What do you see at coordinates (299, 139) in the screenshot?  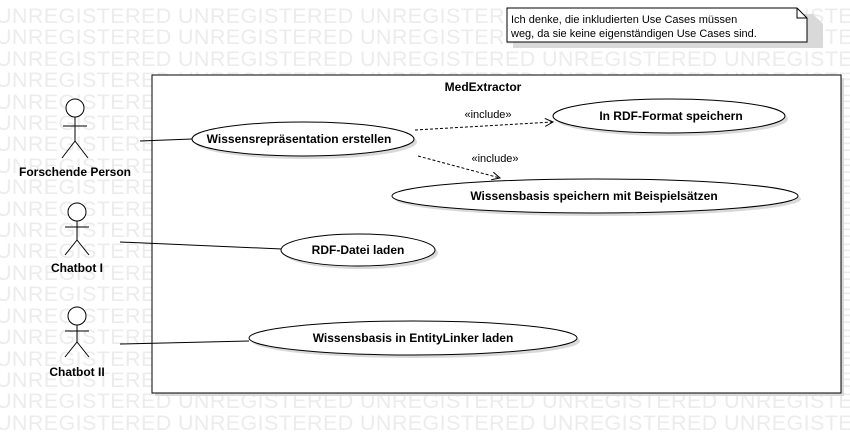 I see `use-case-label: Wissensrepräsentation erstellen` at bounding box center [299, 139].